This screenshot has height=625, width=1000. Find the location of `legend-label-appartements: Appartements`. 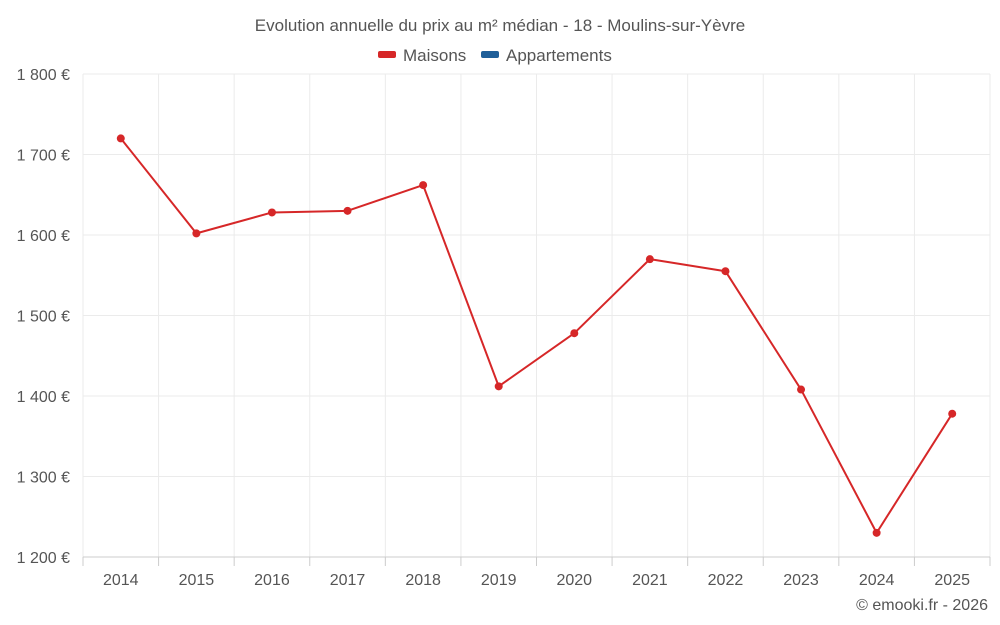

legend-label-appartements: Appartements is located at coordinates (559, 55).